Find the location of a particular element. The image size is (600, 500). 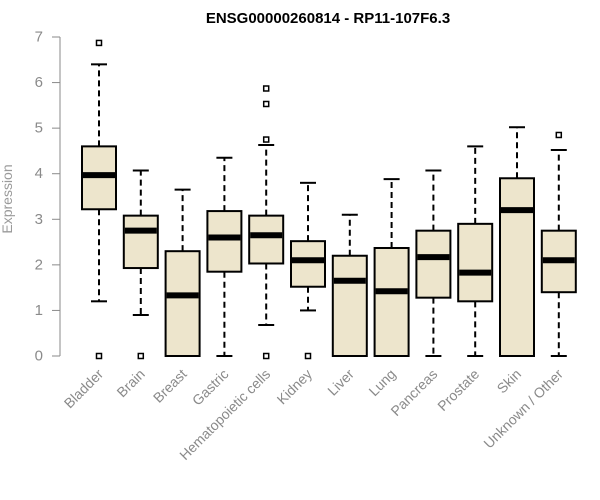

box-skin is located at coordinates (517, 241).